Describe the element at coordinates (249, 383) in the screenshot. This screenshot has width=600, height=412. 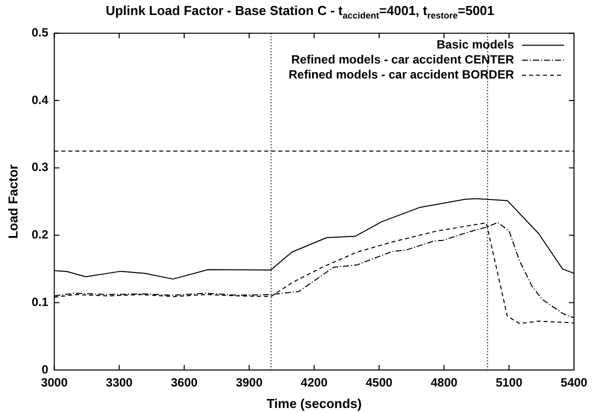
I see `x-tick-label: 3900` at that location.